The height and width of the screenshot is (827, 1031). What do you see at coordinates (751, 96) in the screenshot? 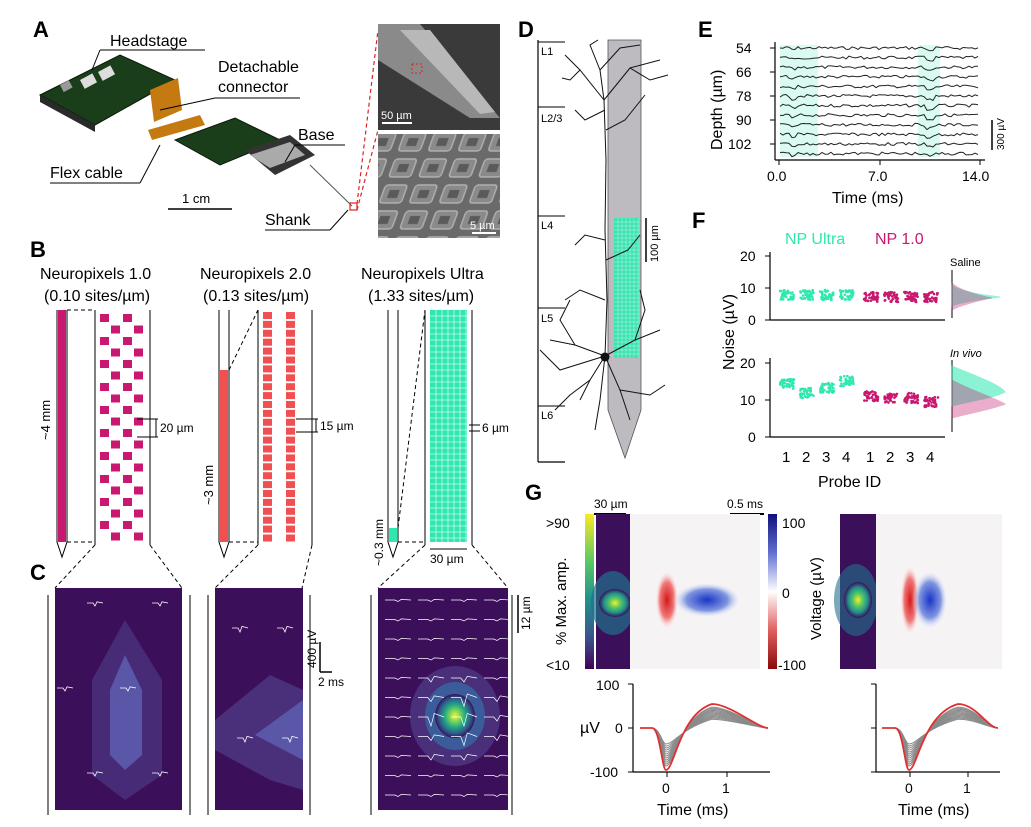
I see `e-yticks: 54 66 78 90 102` at bounding box center [751, 96].